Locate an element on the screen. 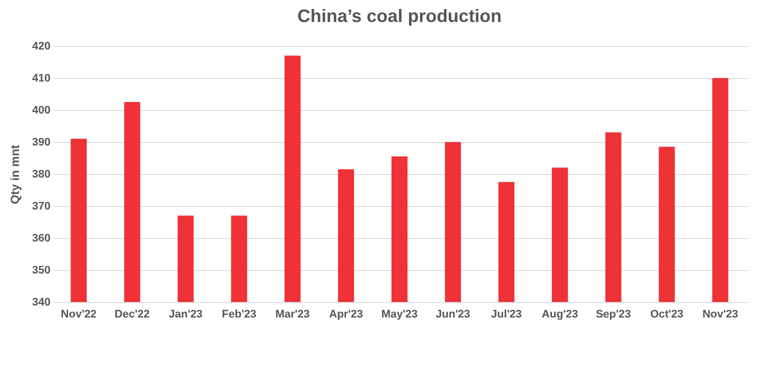  x-tick-label: May'23 is located at coordinates (399, 314).